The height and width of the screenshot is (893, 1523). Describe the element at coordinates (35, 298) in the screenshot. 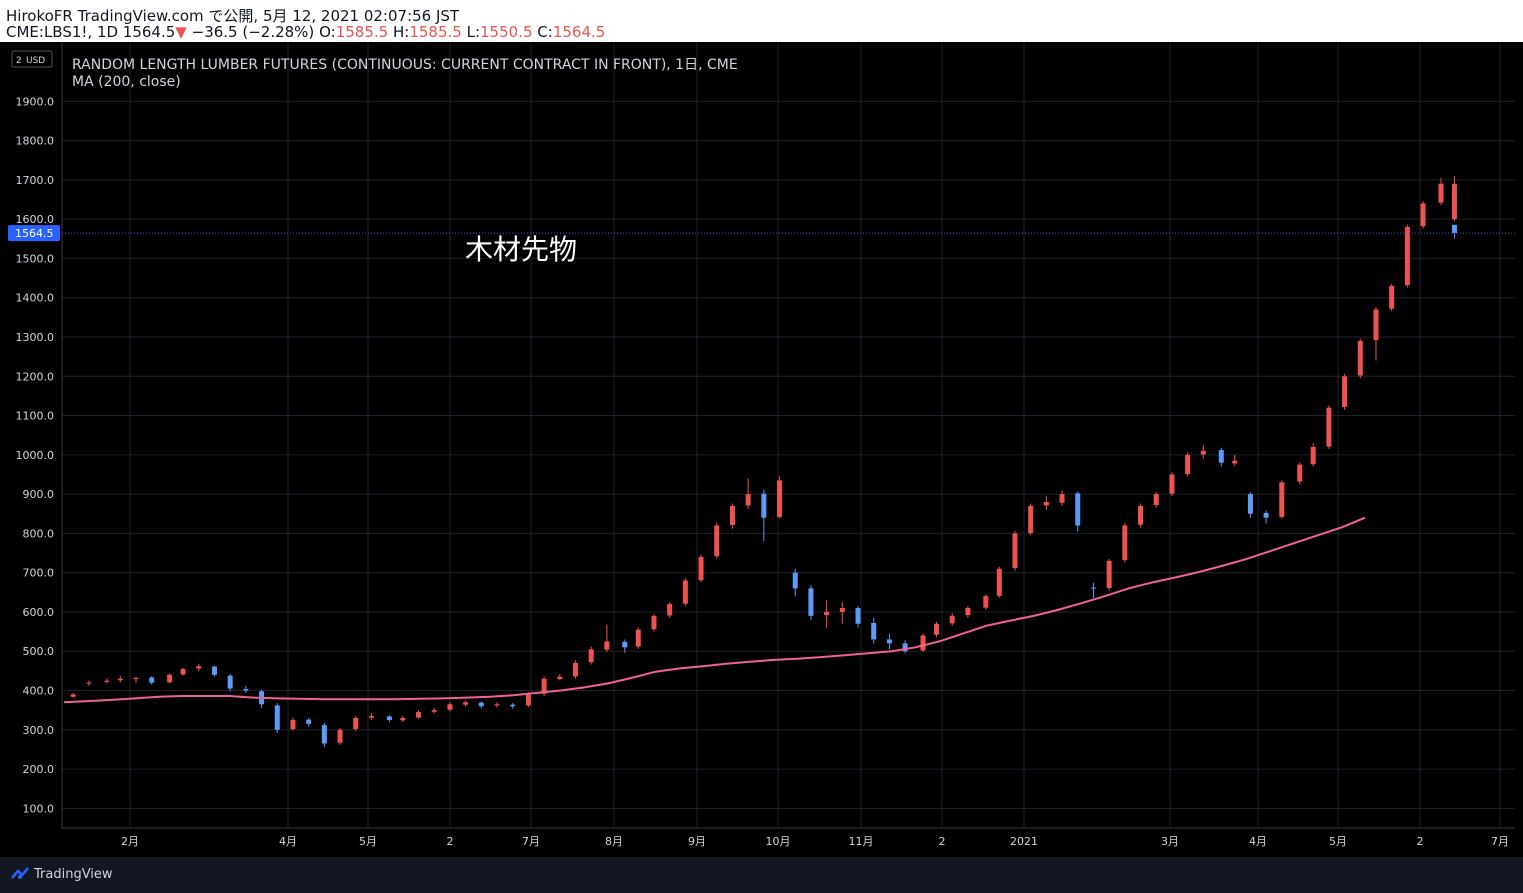

I see `price-tick-label: 1400.0` at that location.